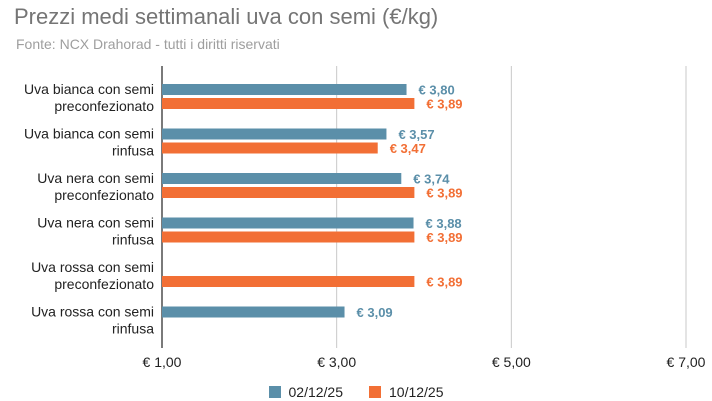 The height and width of the screenshot is (401, 712). I want to click on x-tick-label: € 7,00, so click(686, 362).